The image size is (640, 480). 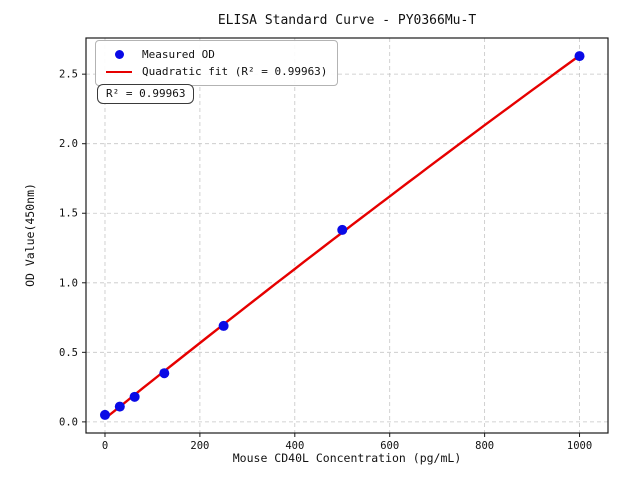 I want to click on legend-label-measured-od: Measured OD, so click(x=178, y=54).